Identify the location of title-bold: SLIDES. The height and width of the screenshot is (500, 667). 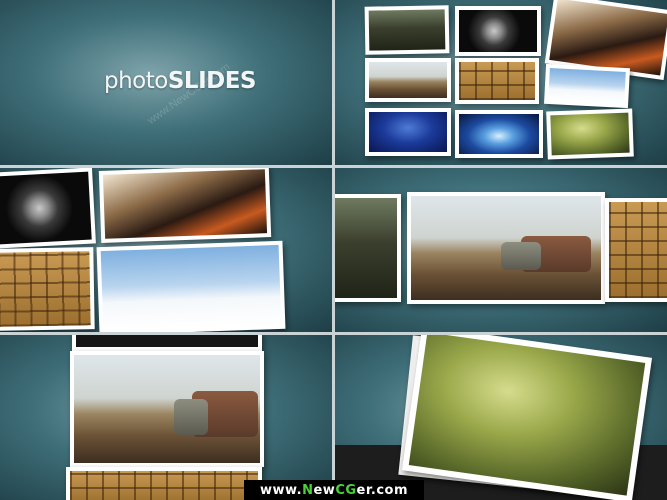
(212, 81).